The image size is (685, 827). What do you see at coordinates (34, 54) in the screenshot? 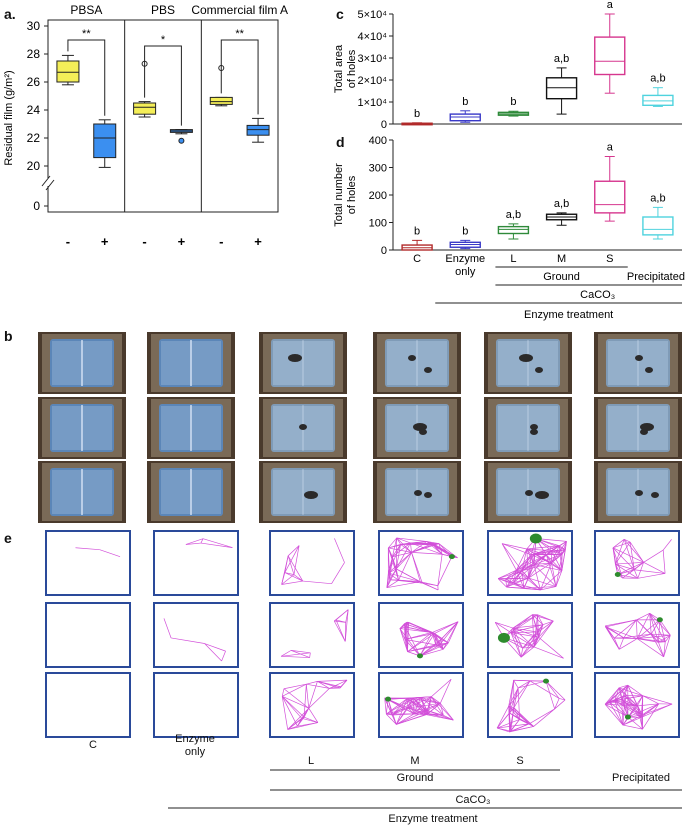
I see `y-tick-label: 28` at bounding box center [34, 54].